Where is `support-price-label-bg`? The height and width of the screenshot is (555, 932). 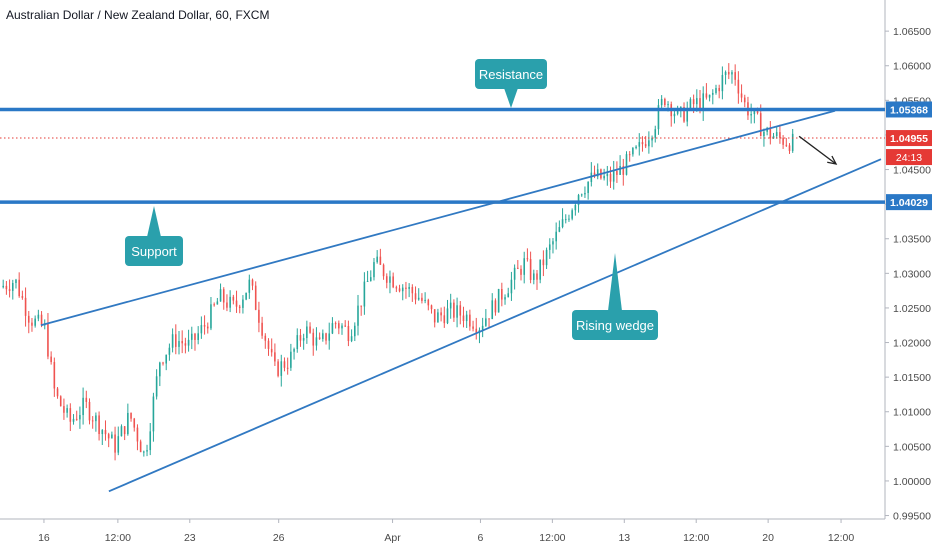
support-price-label-bg is located at coordinates (909, 202).